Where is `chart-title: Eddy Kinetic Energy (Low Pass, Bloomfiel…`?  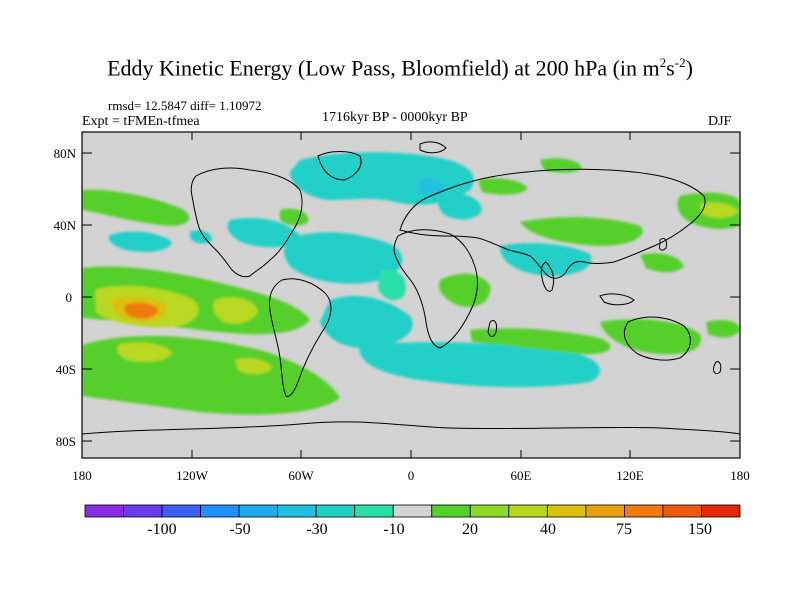
chart-title: Eddy Kinetic Energy (Low Pass, Bloomfiel… is located at coordinates (400, 68).